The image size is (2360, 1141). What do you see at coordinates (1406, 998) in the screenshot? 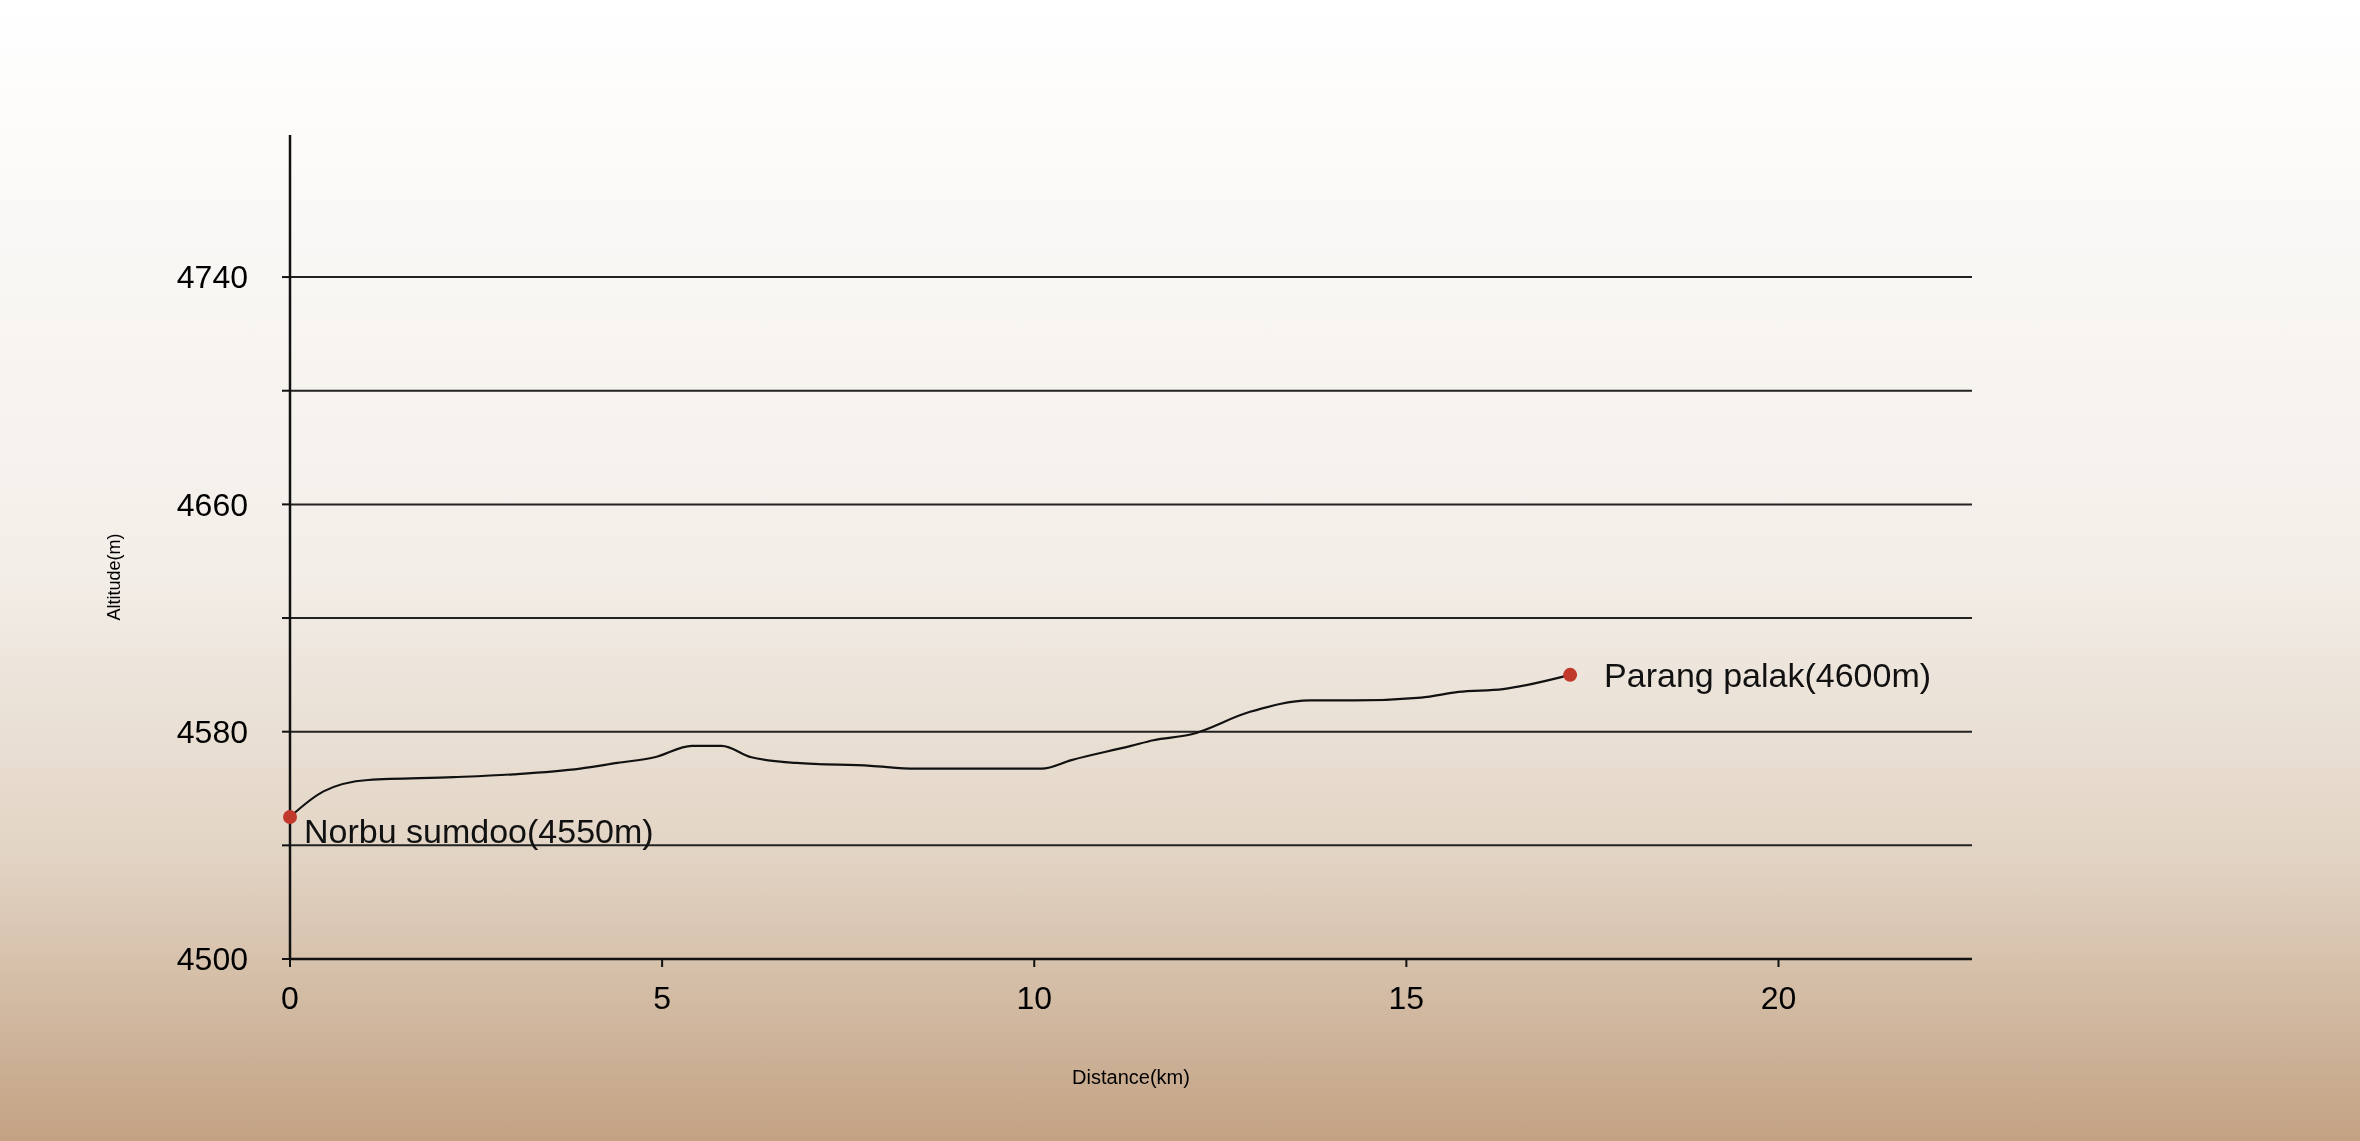
I see `x-tick-label: 15` at bounding box center [1406, 998].